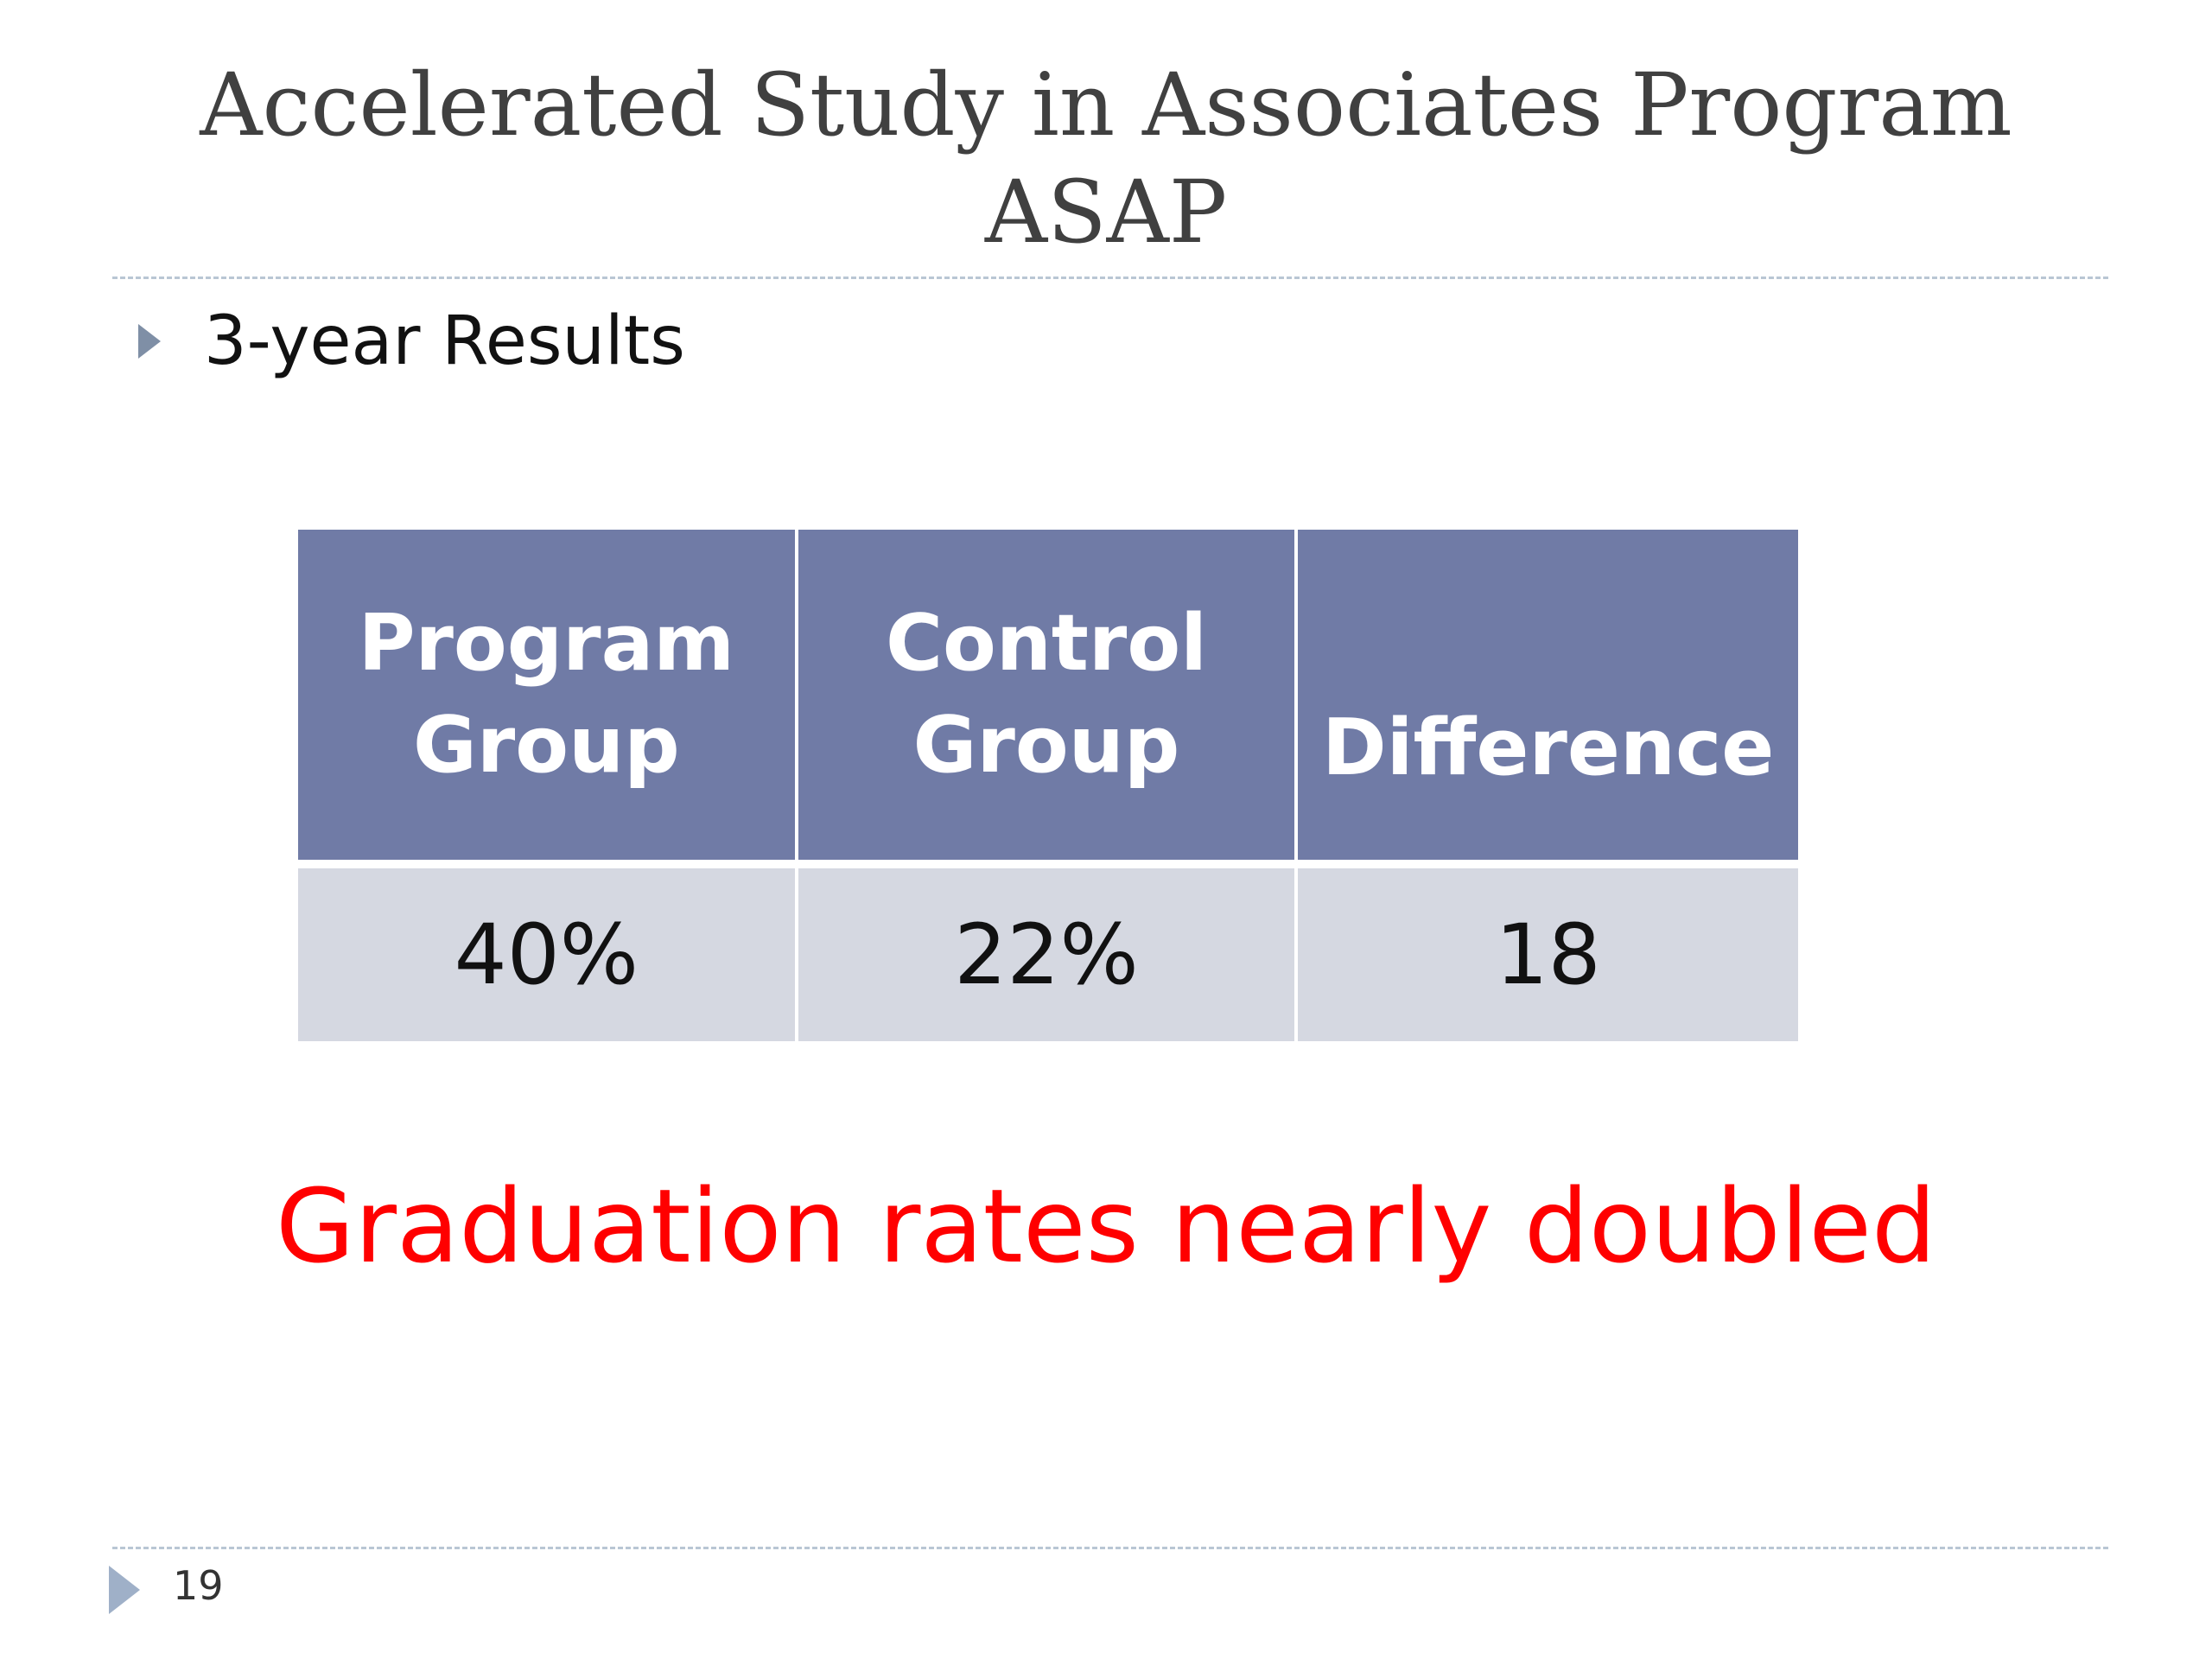 The image size is (2212, 1659). Describe the element at coordinates (1110, 277) in the screenshot. I see `top-divider` at that location.